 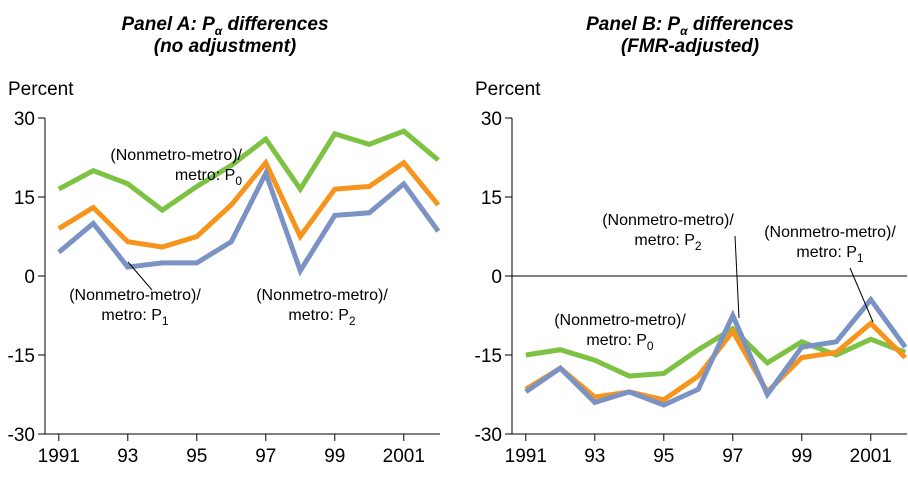 What do you see at coordinates (168, 24) in the screenshot?
I see `title-text: Panel A: P` at bounding box center [168, 24].